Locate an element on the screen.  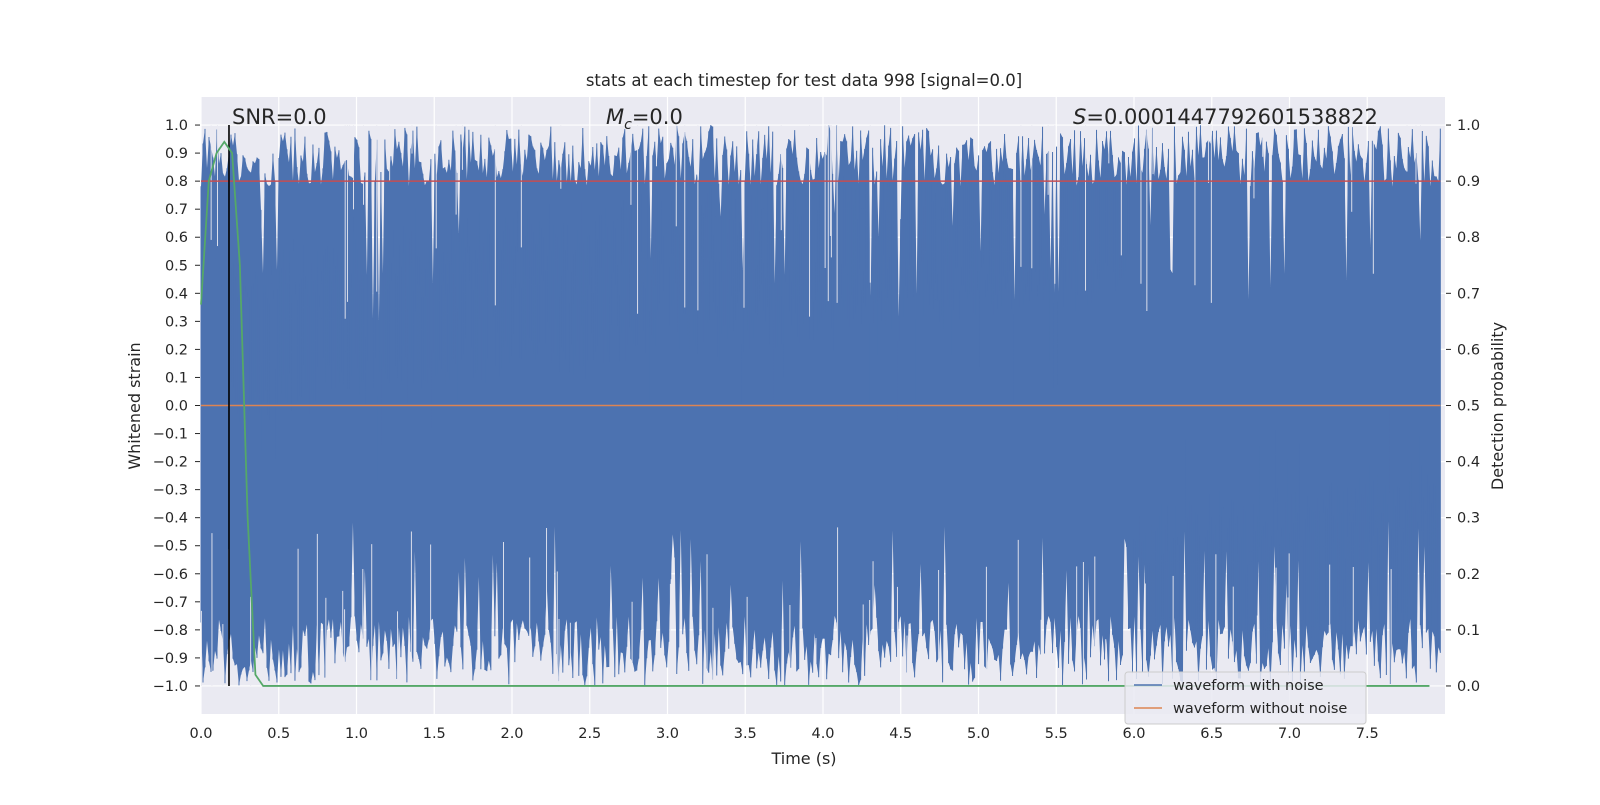
chirp-mass-subscript: c is located at coordinates (628, 125).